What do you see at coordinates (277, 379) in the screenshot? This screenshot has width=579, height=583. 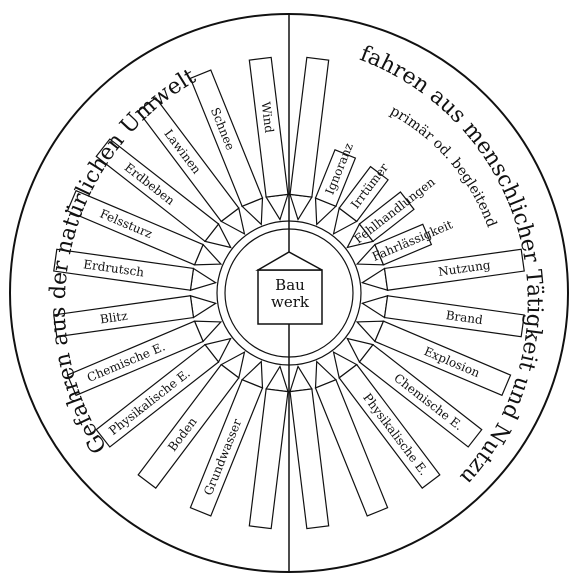 I see `left-ray-11-arrow-tip` at bounding box center [277, 379].